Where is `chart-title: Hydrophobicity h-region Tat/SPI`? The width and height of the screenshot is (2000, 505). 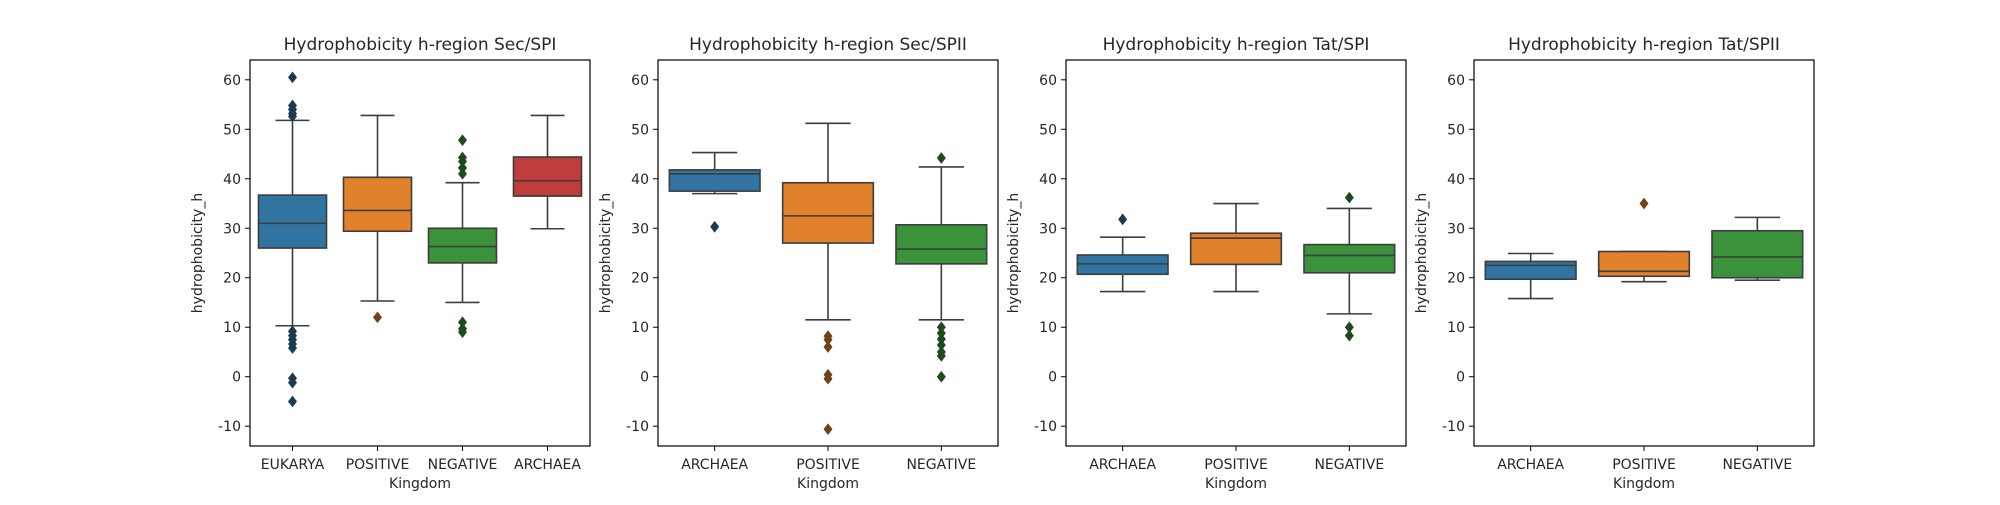 chart-title: Hydrophobicity h-region Tat/SPI is located at coordinates (1236, 45).